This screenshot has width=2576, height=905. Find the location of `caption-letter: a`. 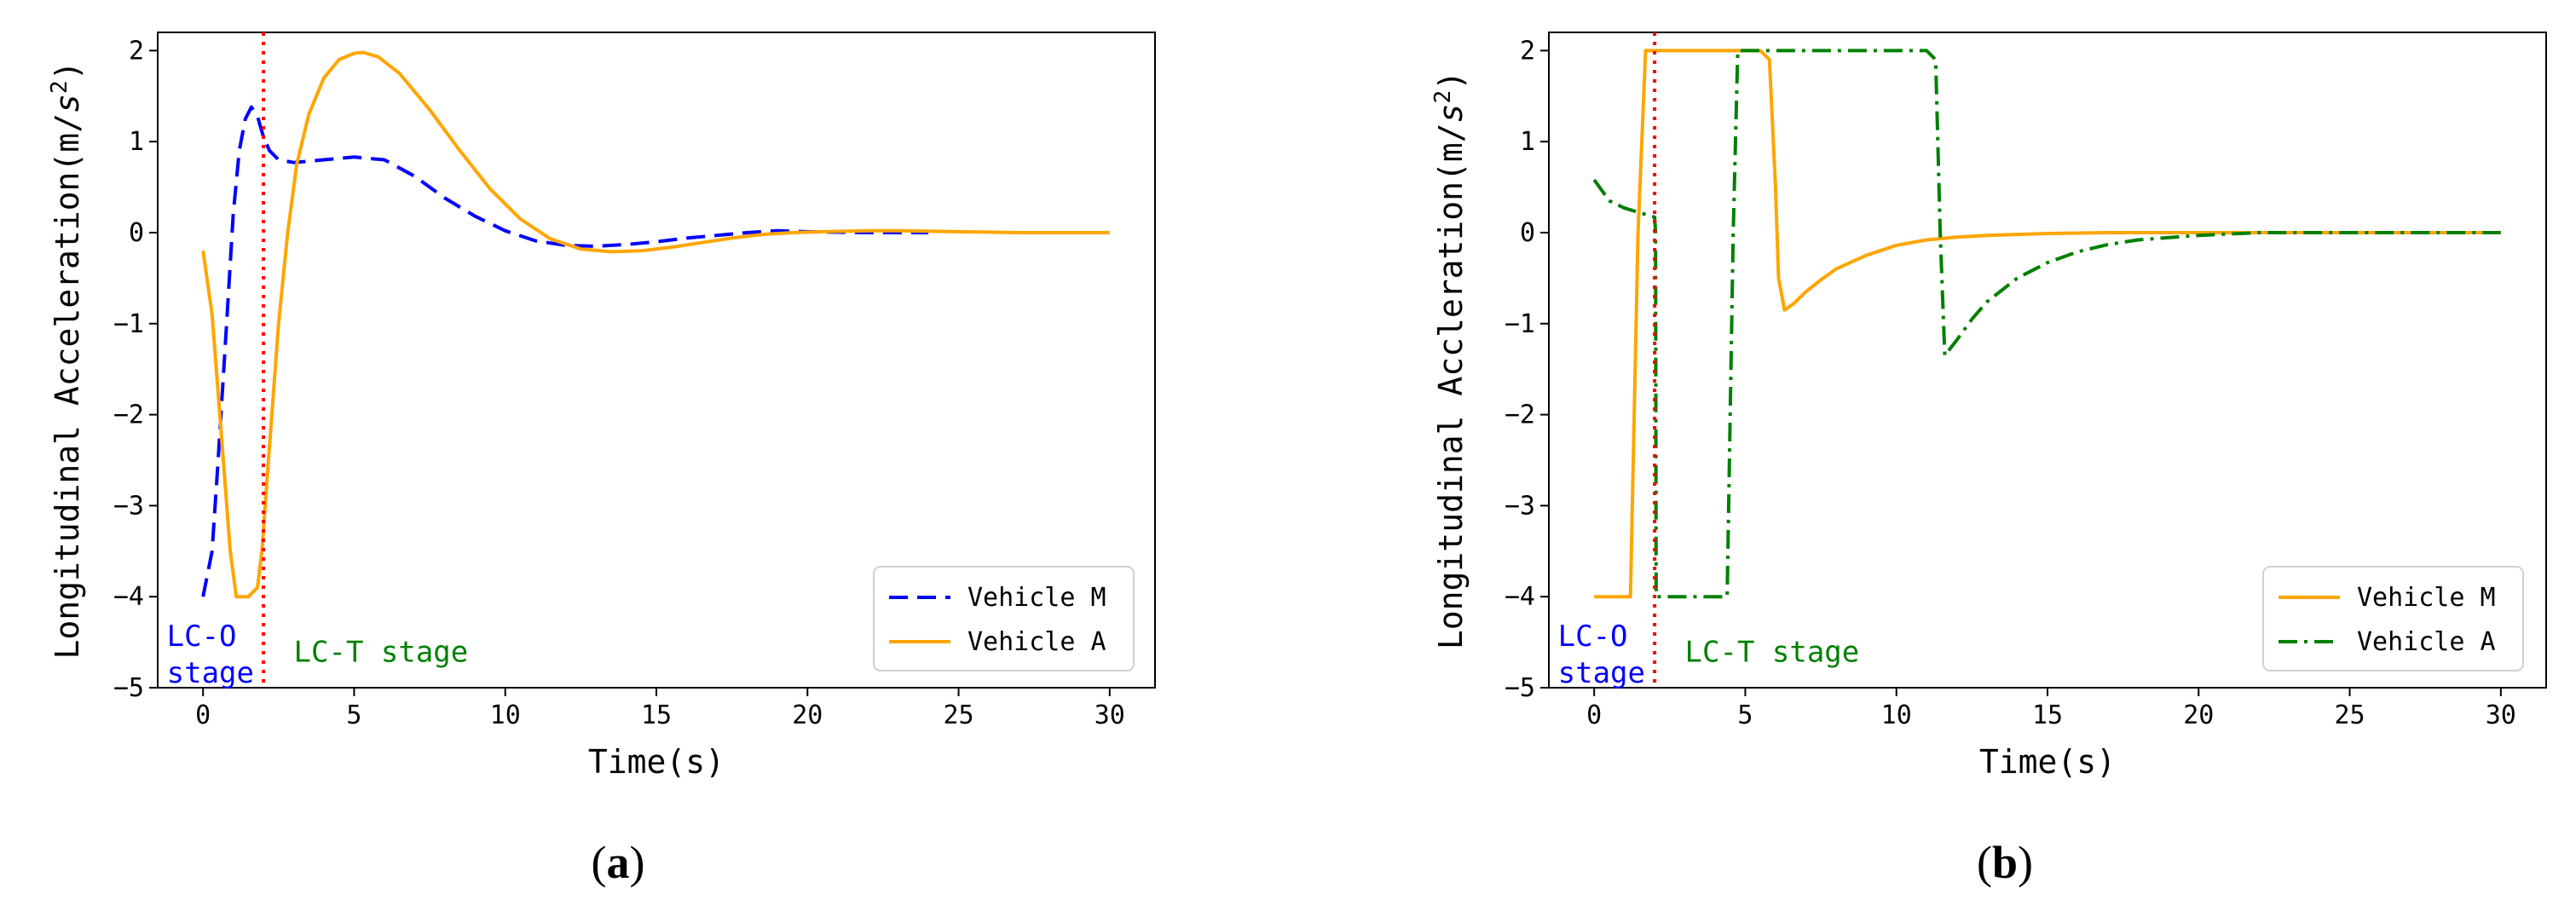

caption-letter: a is located at coordinates (618, 862).